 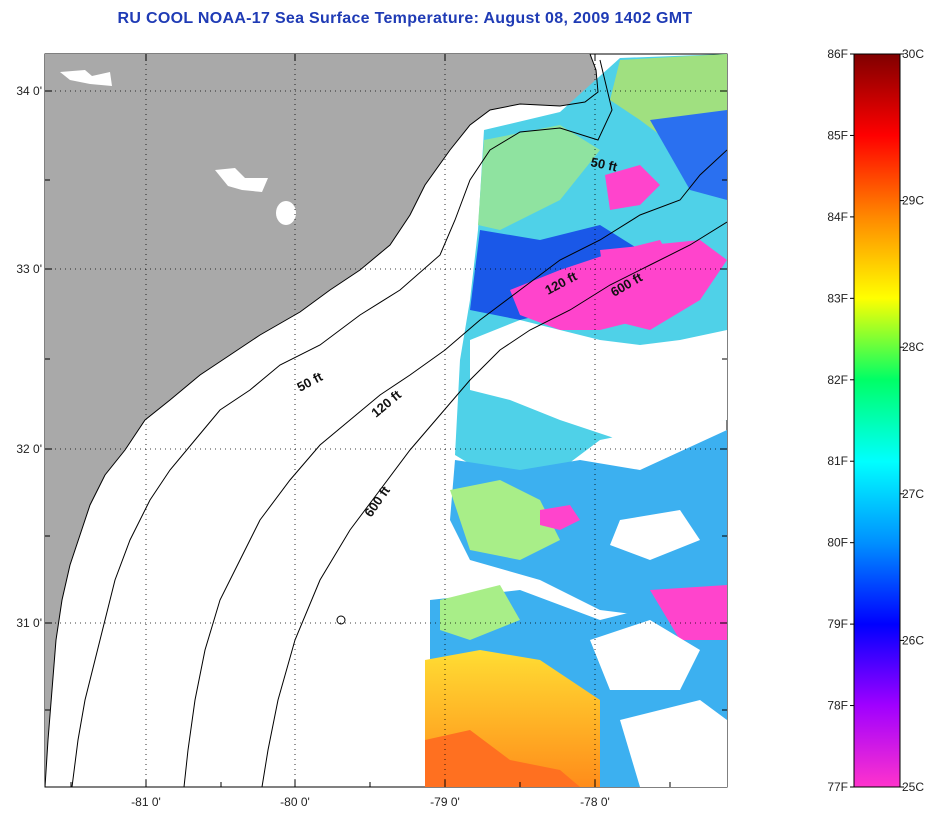 I want to click on colorbar-gradient, so click(x=877, y=420).